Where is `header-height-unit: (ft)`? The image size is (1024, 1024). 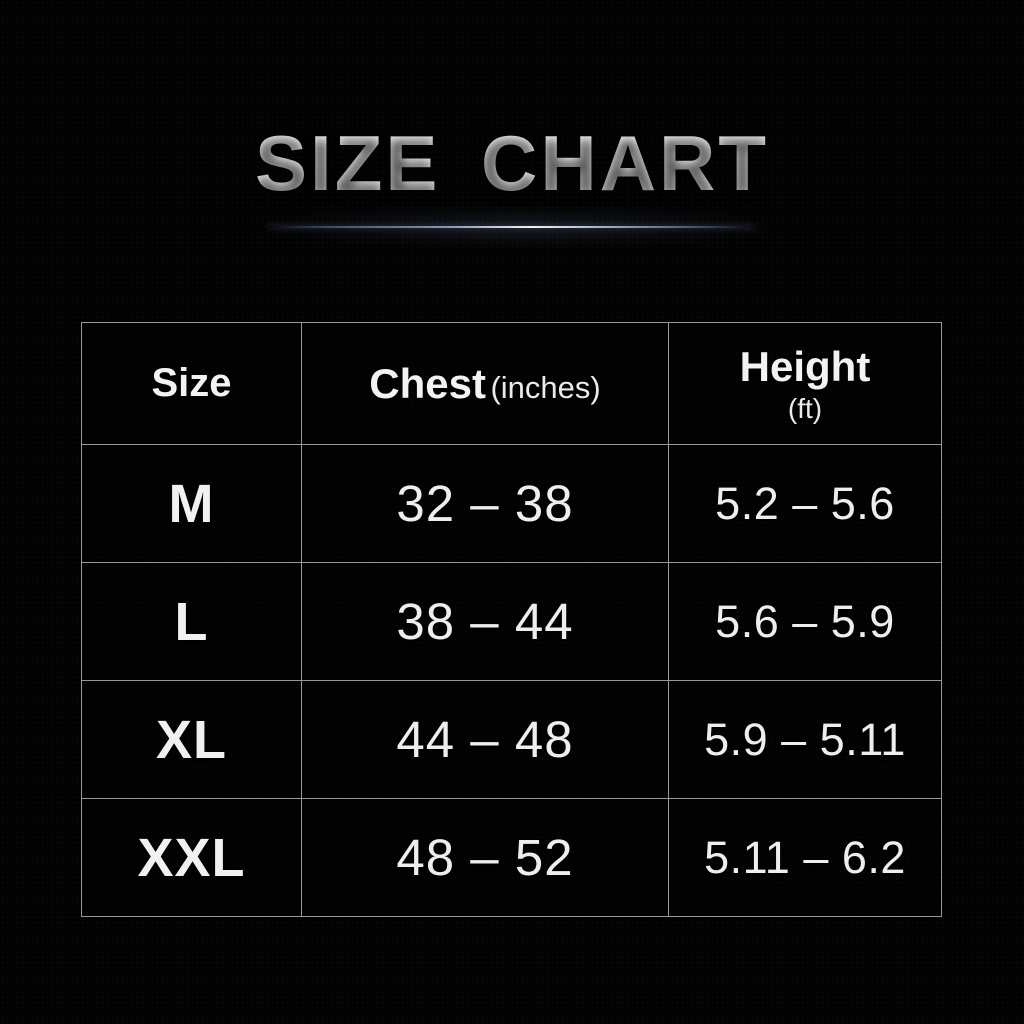 header-height-unit: (ft) is located at coordinates (805, 408).